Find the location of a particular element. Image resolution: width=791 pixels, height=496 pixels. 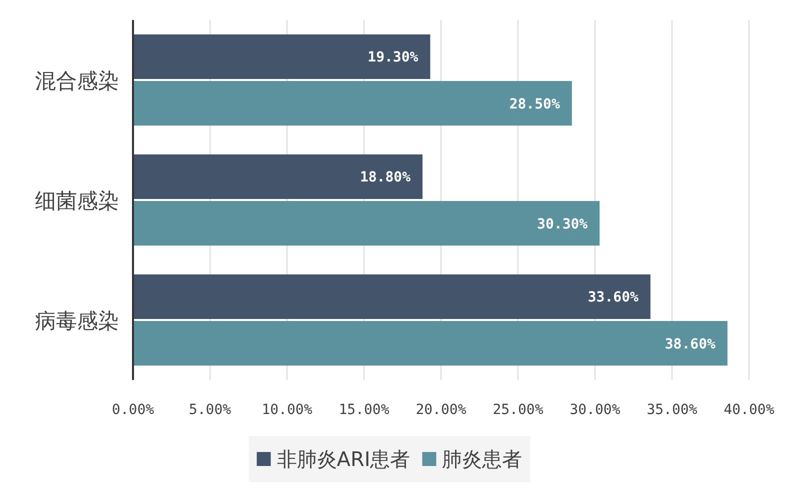

xtick: 15.00% is located at coordinates (364, 410).